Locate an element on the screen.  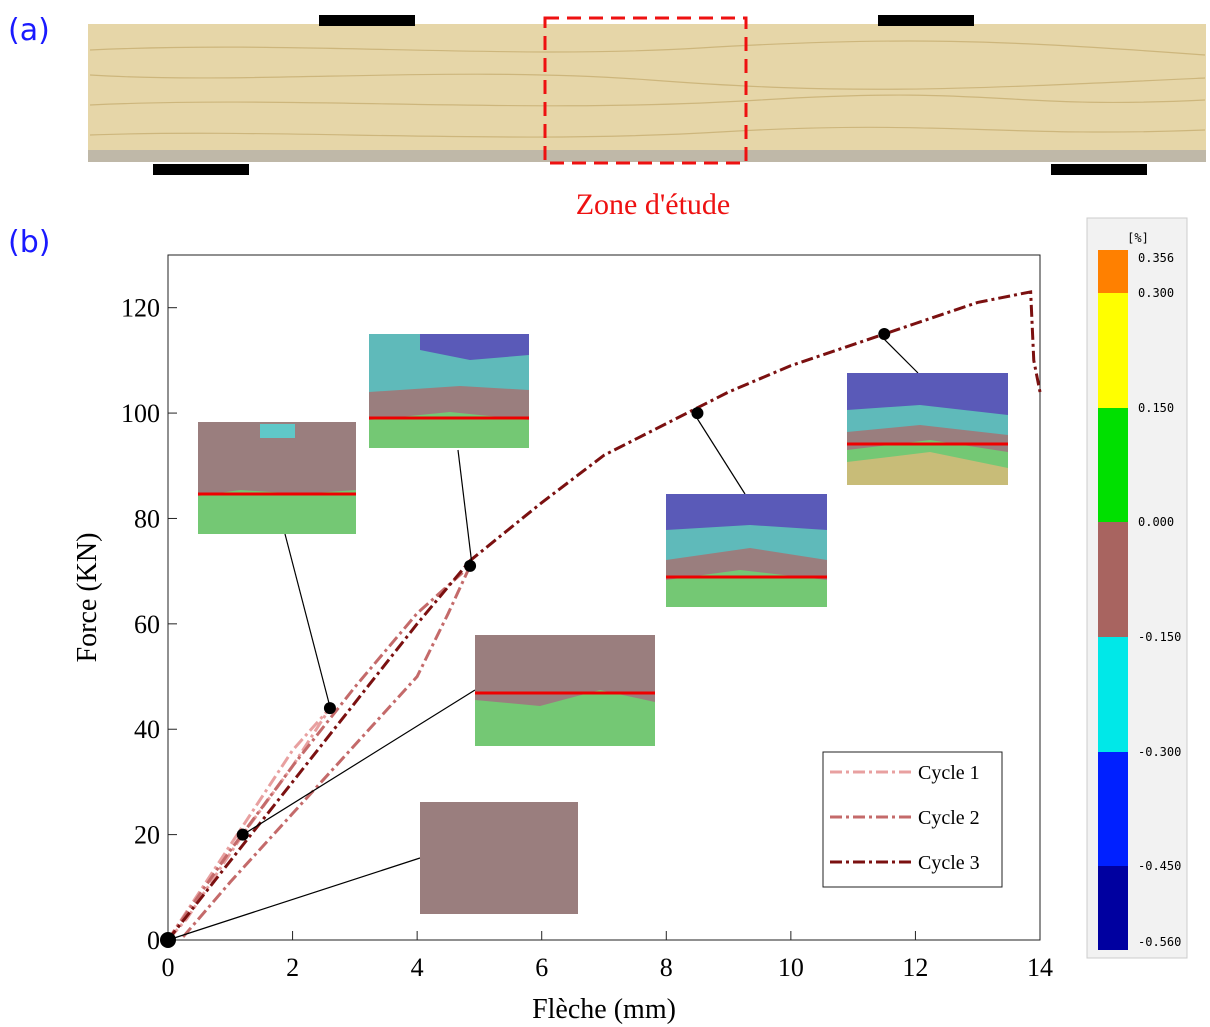
series-line is located at coordinates (319, 752).